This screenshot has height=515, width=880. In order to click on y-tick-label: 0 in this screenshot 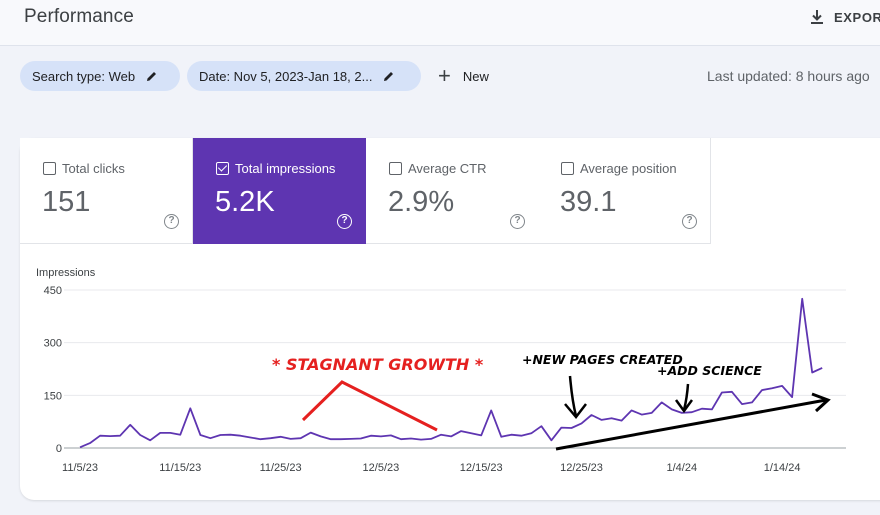, I will do `click(59, 449)`.